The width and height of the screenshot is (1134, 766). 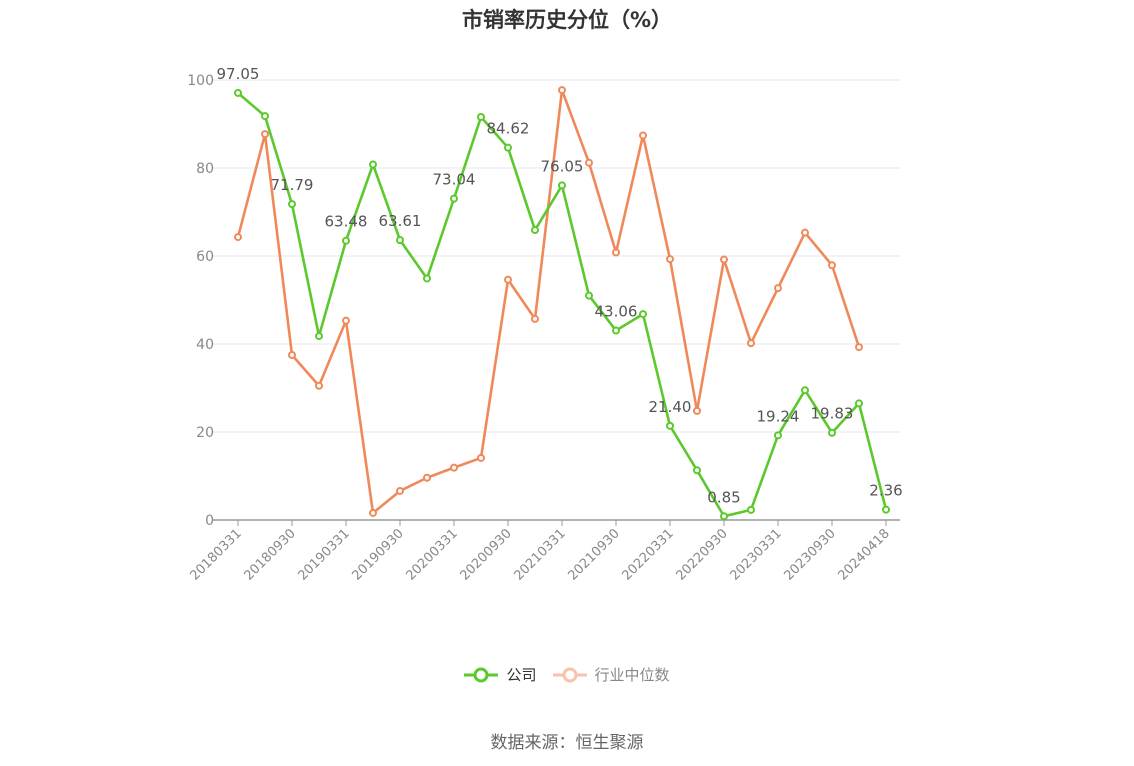 I want to click on x-tick-label: 20180331, so click(x=215, y=554).